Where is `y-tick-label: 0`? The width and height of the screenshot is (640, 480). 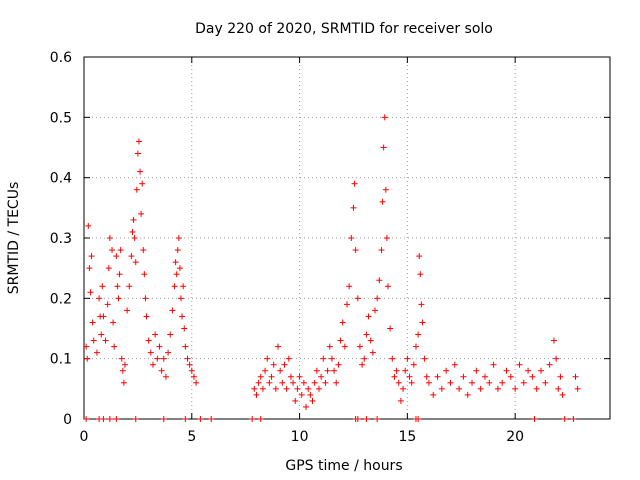 y-tick-label: 0 is located at coordinates (67, 420).